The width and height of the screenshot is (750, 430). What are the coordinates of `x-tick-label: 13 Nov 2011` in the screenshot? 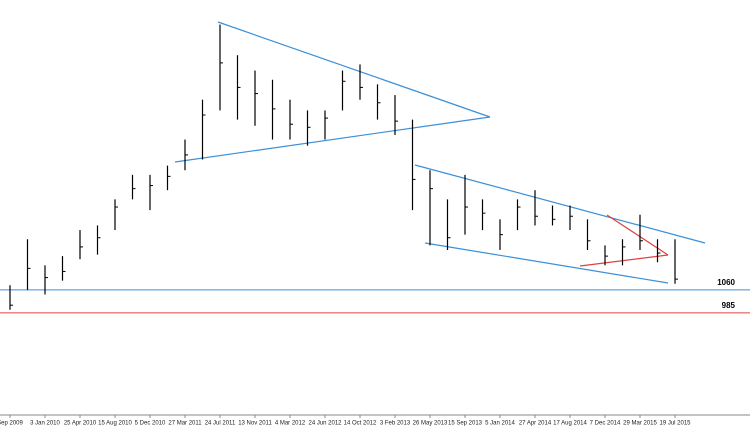 It's located at (255, 424).